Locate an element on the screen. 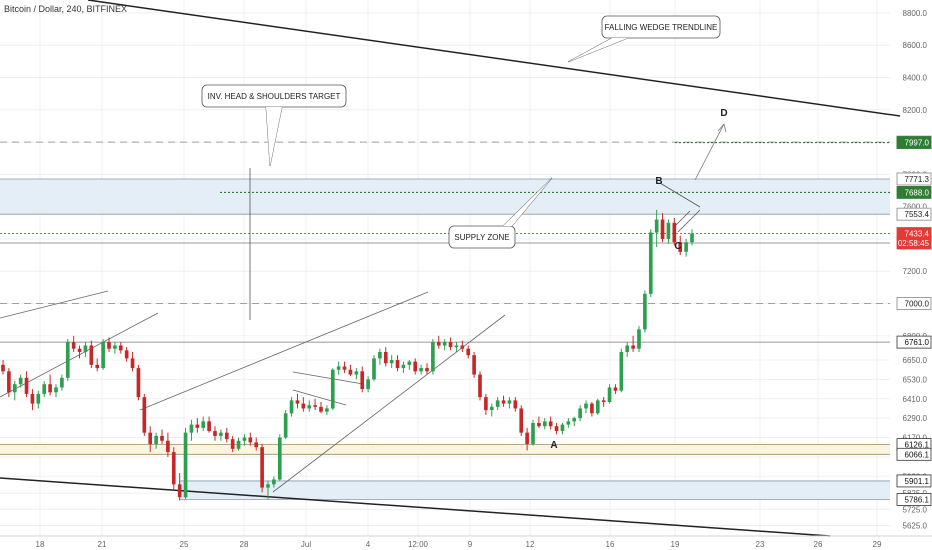 The width and height of the screenshot is (932, 550). price-badge-label: 7553.4 is located at coordinates (917, 214).